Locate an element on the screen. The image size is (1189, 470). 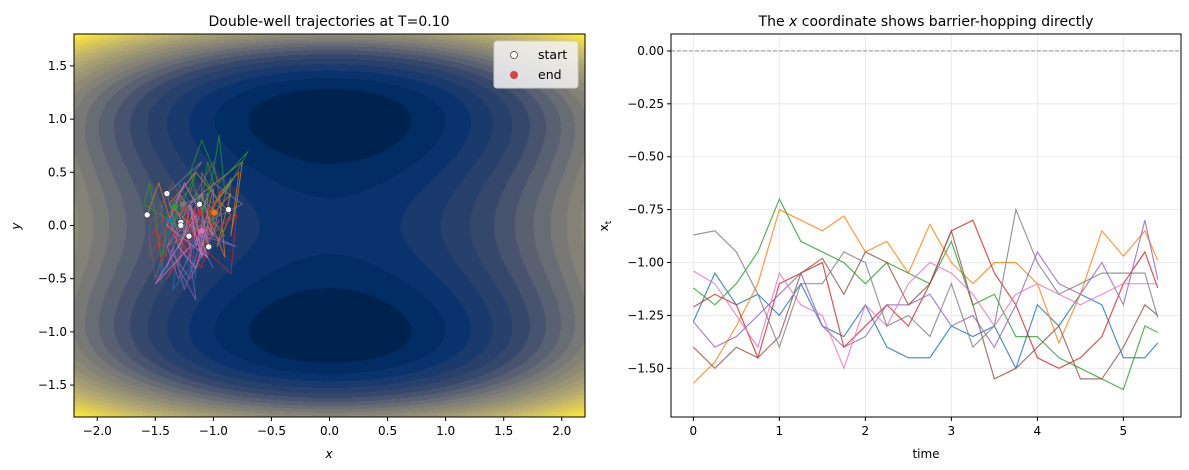
x-tick-label: 0.5 is located at coordinates (387, 431).